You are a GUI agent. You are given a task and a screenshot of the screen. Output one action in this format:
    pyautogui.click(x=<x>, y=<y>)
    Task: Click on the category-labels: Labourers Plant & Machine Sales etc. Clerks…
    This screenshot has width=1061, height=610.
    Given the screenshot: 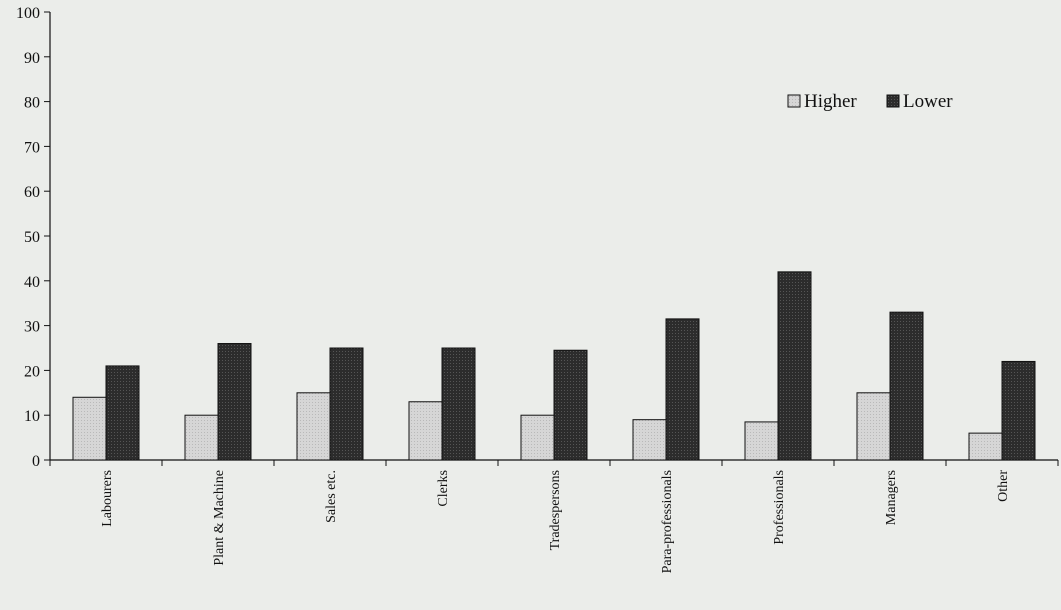 What is the action you would take?
    pyautogui.click(x=555, y=522)
    